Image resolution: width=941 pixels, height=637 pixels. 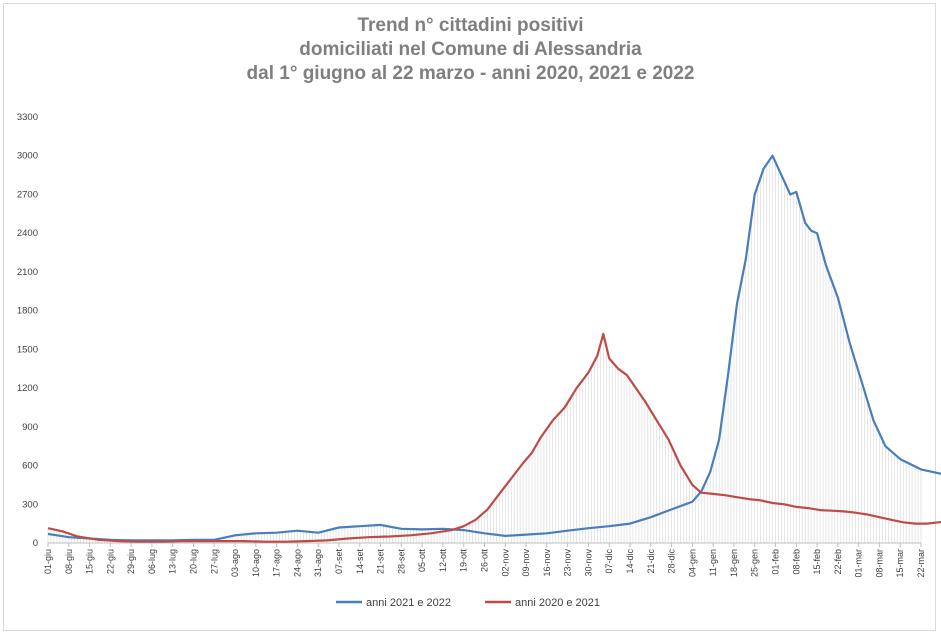 What do you see at coordinates (30, 466) in the screenshot?
I see `y-tick-label: 600` at bounding box center [30, 466].